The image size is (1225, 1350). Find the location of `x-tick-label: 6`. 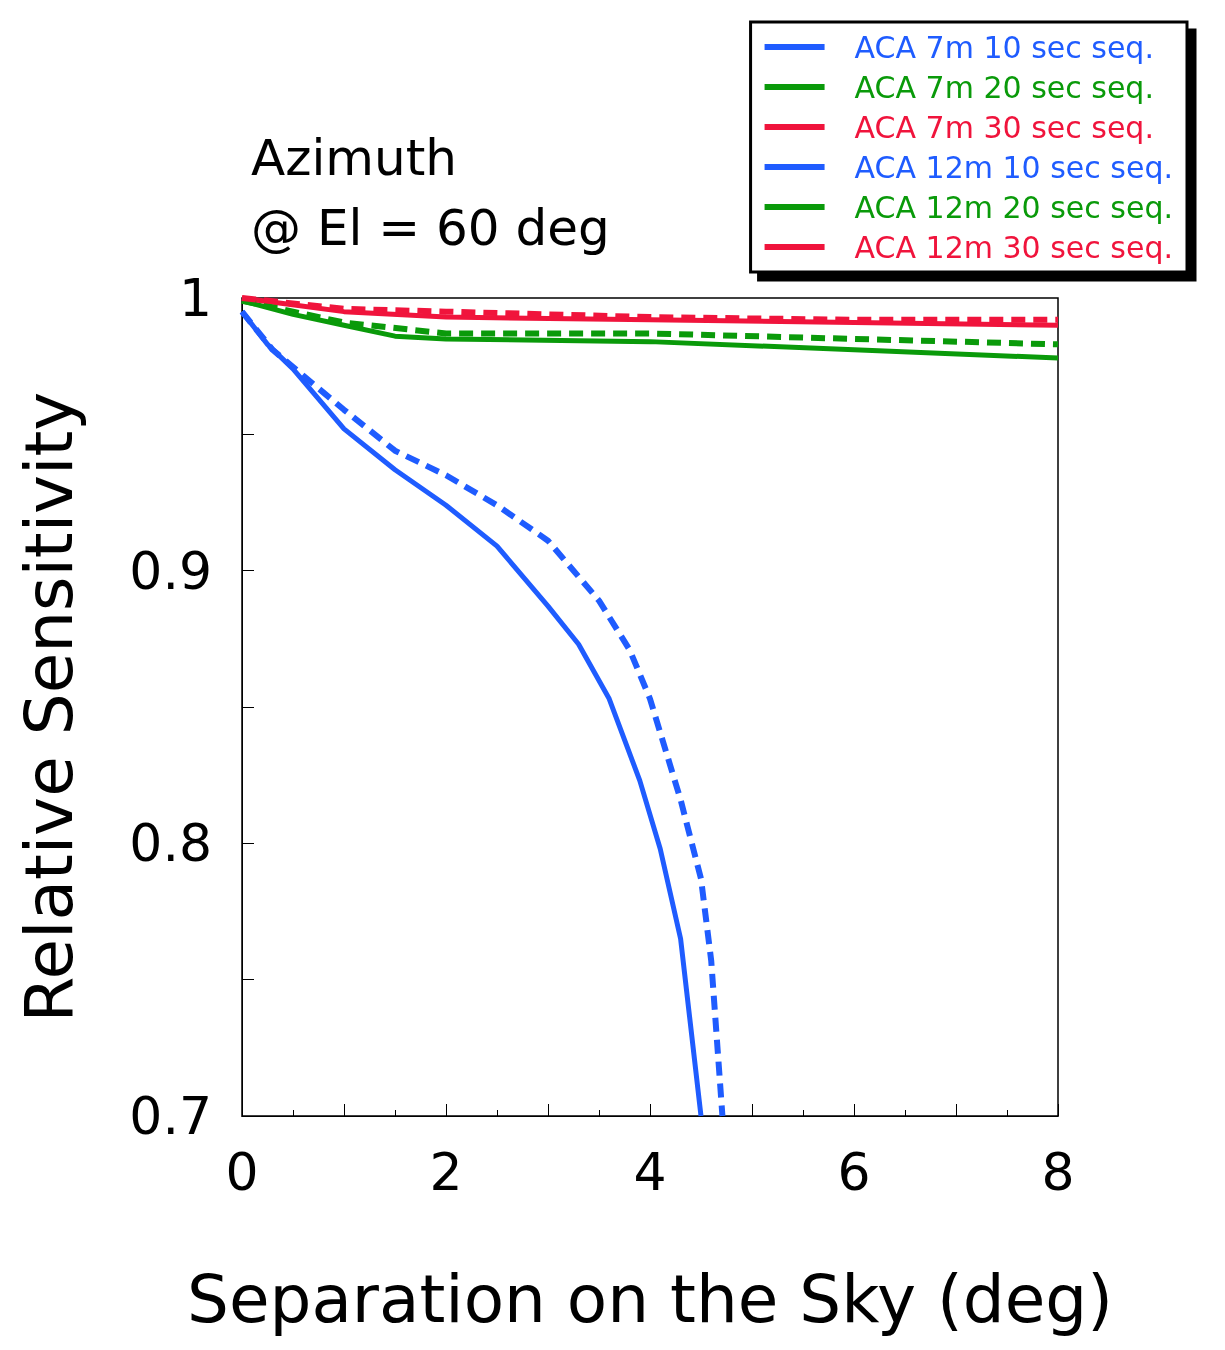

x-tick-label: 6 is located at coordinates (854, 1172).